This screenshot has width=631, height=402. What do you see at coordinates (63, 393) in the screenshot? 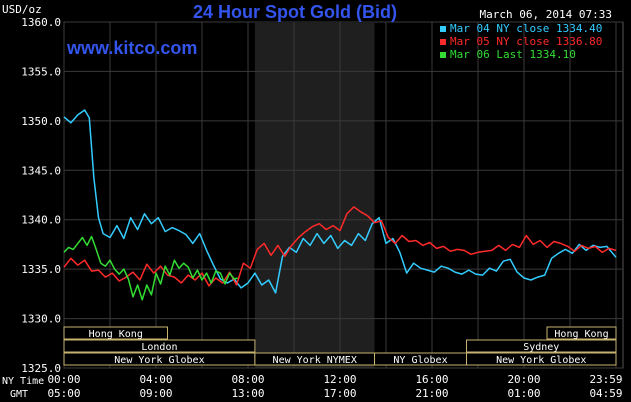
I see `x-tick-label-gmt: 05:00` at bounding box center [63, 393].